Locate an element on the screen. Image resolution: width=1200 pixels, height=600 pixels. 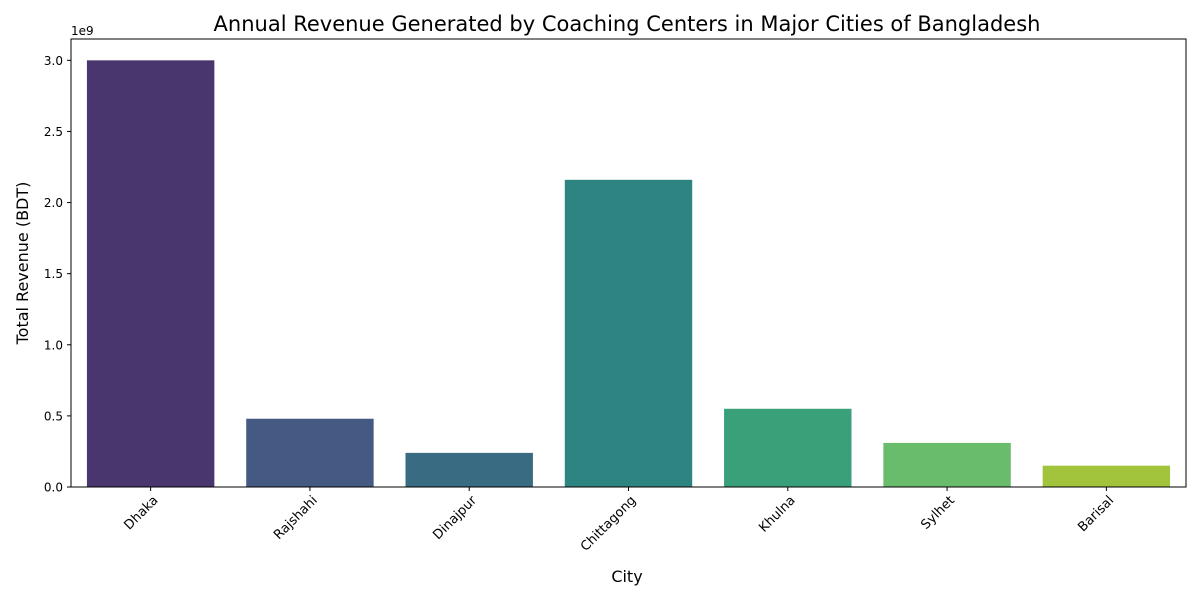
x-axis-label: City is located at coordinates (626, 576).